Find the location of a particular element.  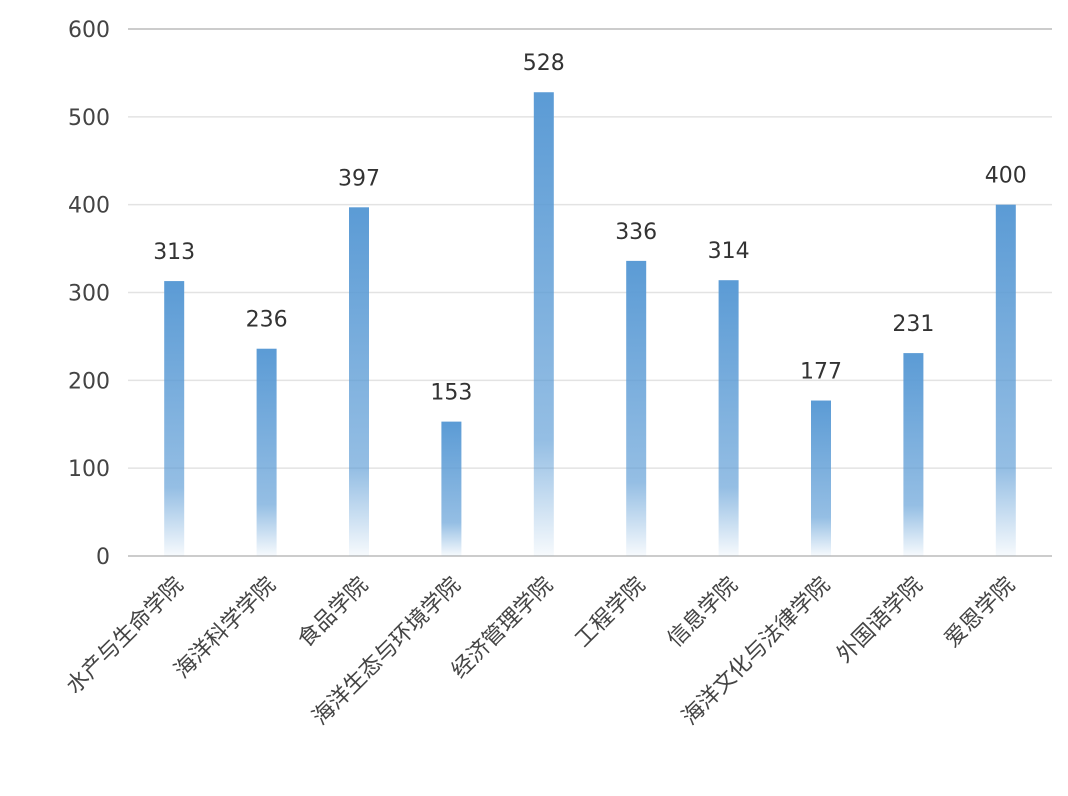

value-label: 153 is located at coordinates (451, 393).